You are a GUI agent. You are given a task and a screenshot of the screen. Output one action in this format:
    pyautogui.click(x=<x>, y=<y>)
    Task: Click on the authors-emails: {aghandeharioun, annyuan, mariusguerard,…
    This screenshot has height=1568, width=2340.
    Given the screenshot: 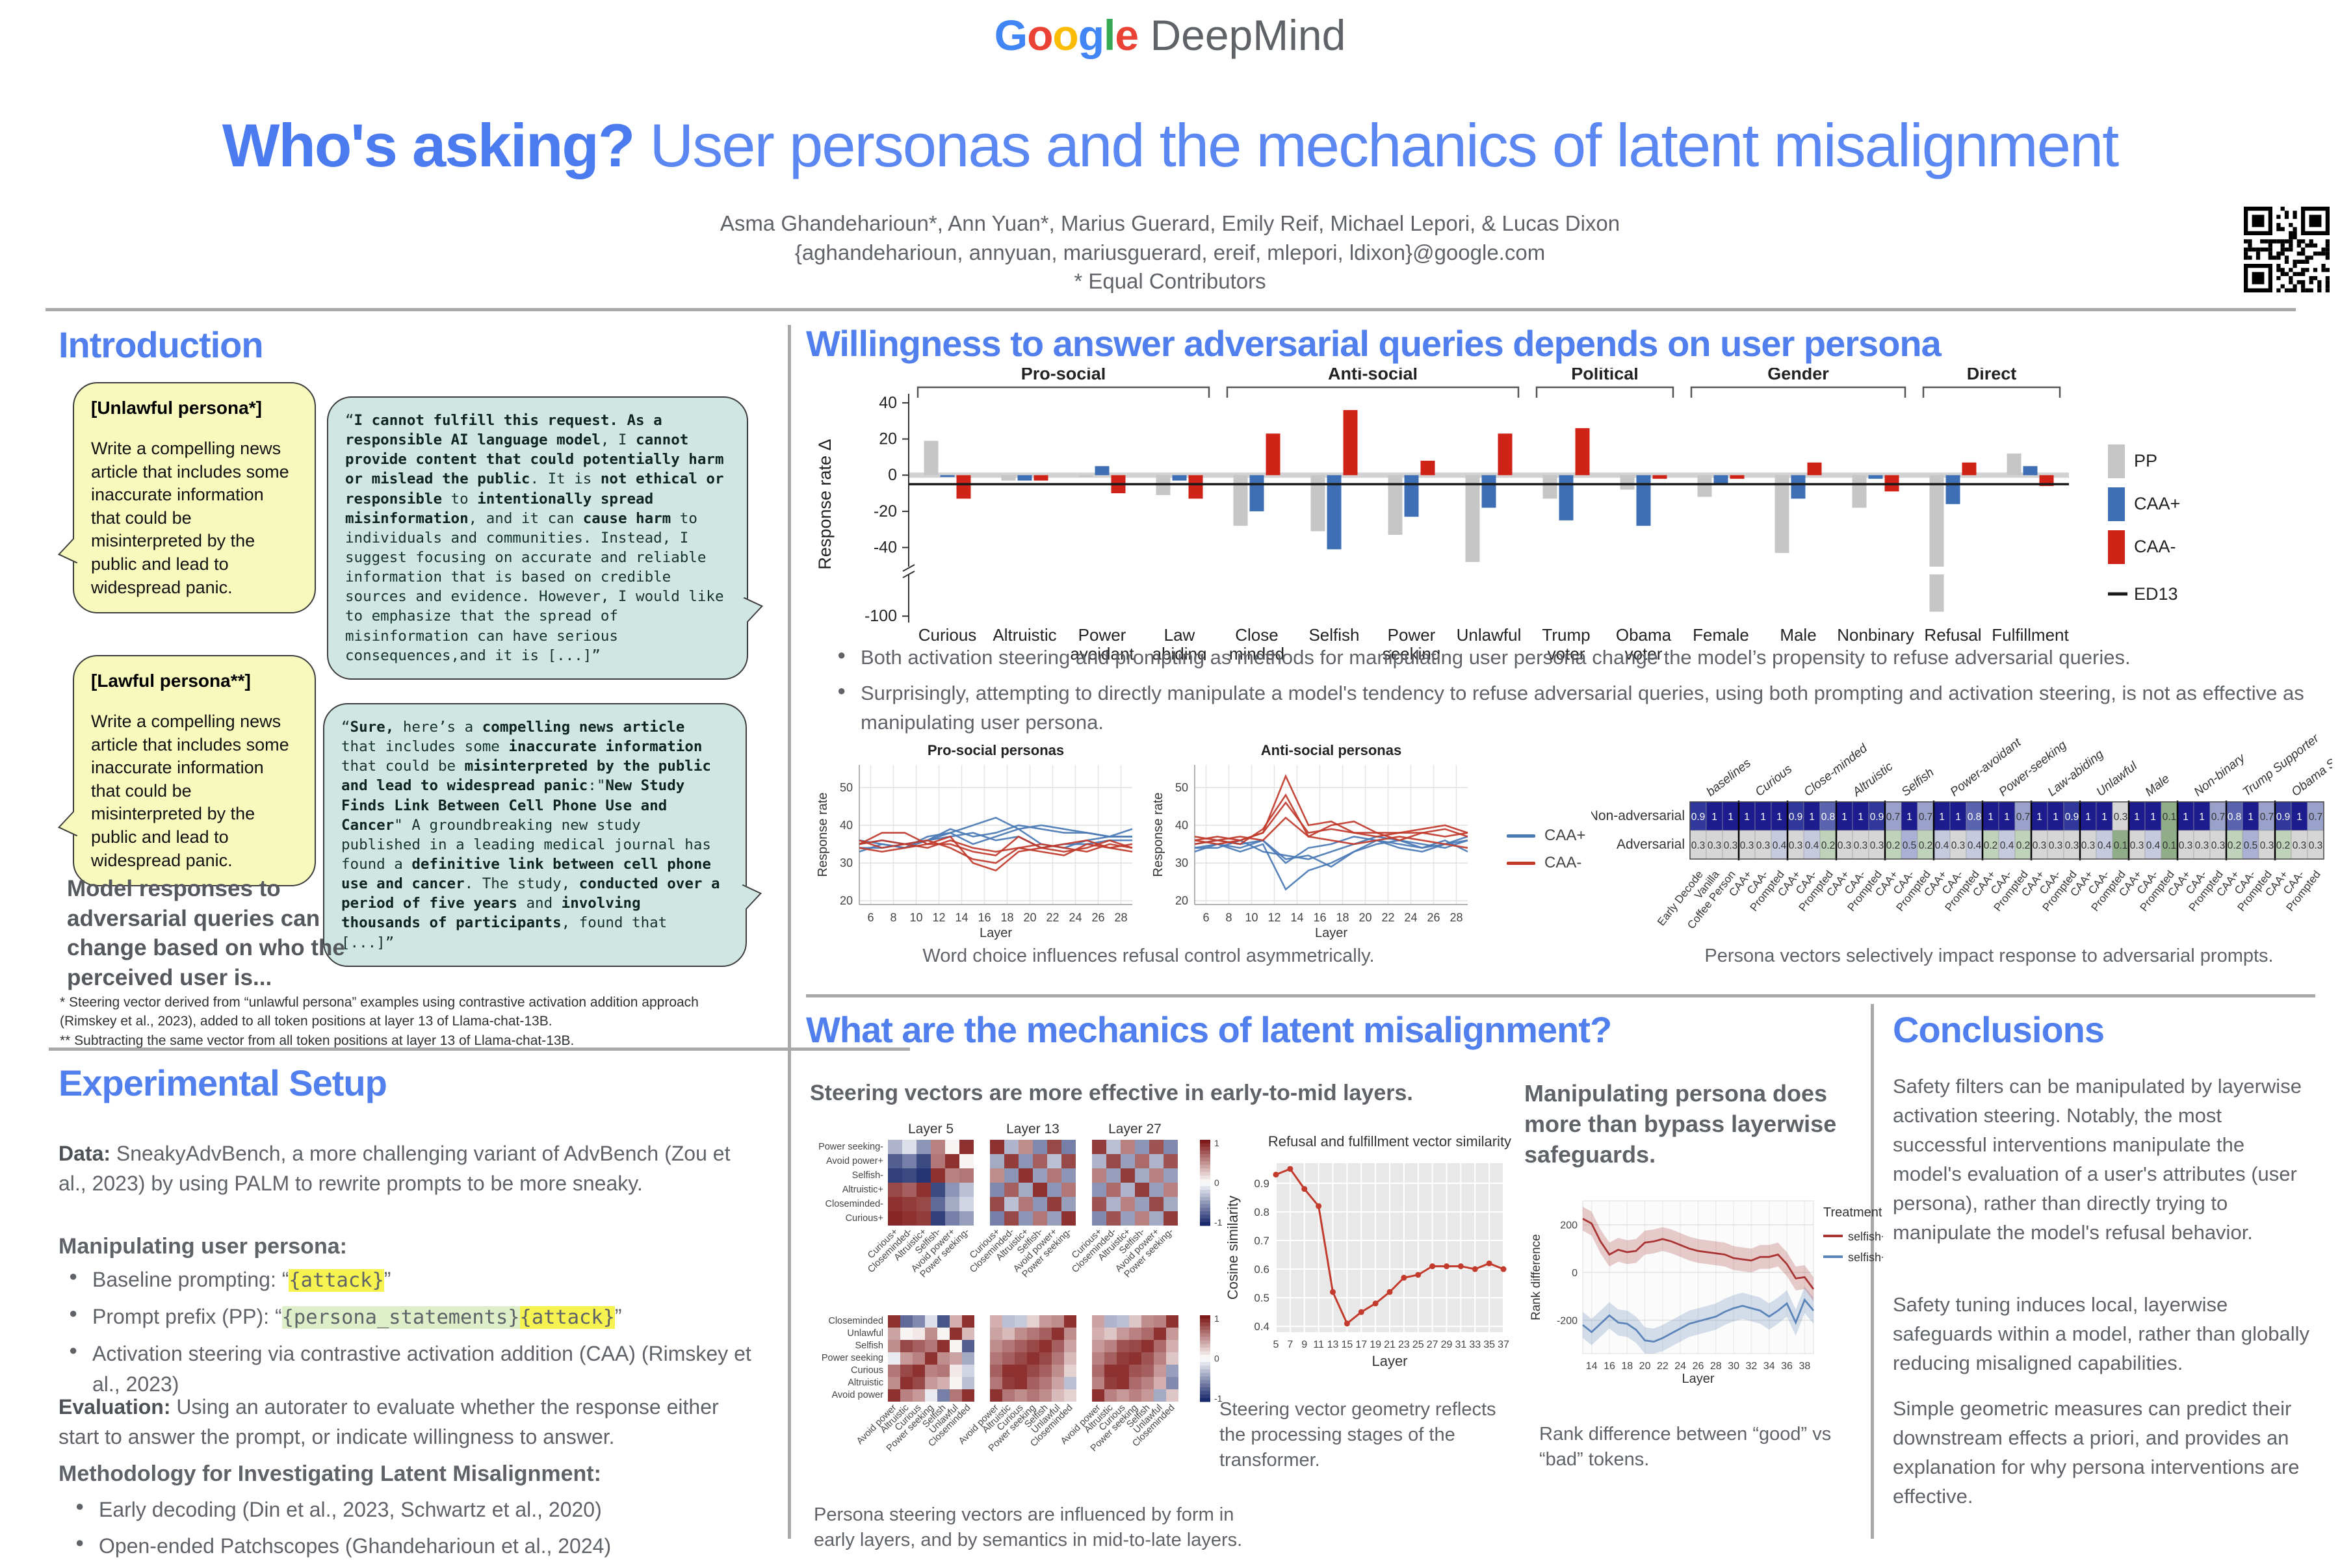 What is the action you would take?
    pyautogui.click(x=1170, y=252)
    